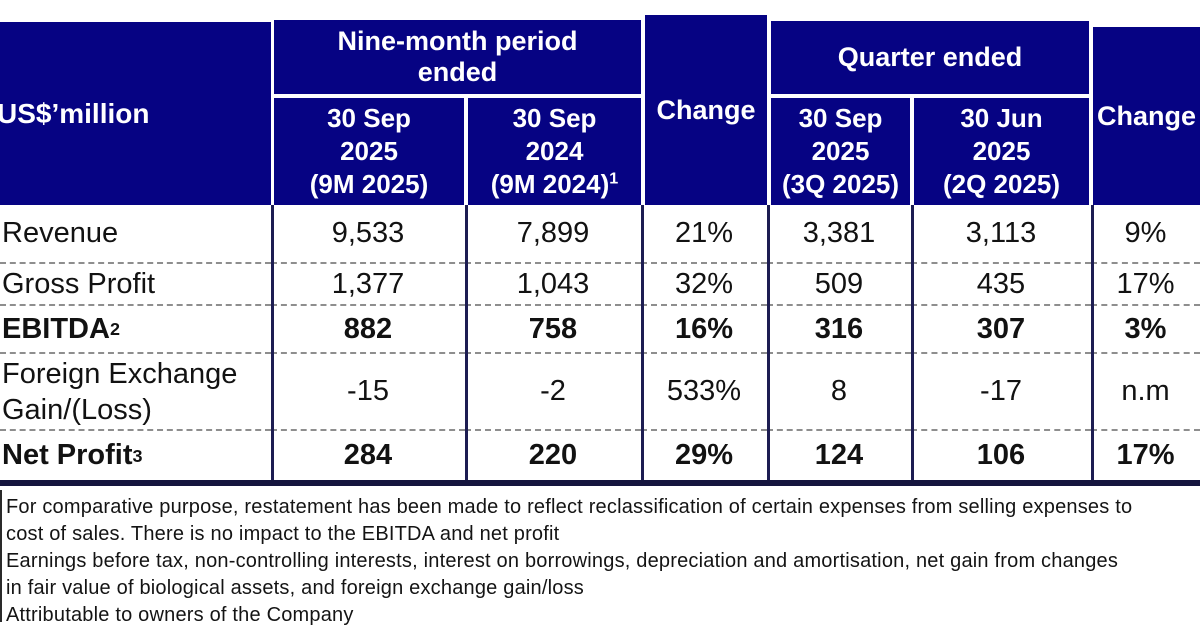 The height and width of the screenshot is (629, 1200). Describe the element at coordinates (368, 283) in the screenshot. I see `value-cell-gross-profit-9m-2025: 1,377` at that location.